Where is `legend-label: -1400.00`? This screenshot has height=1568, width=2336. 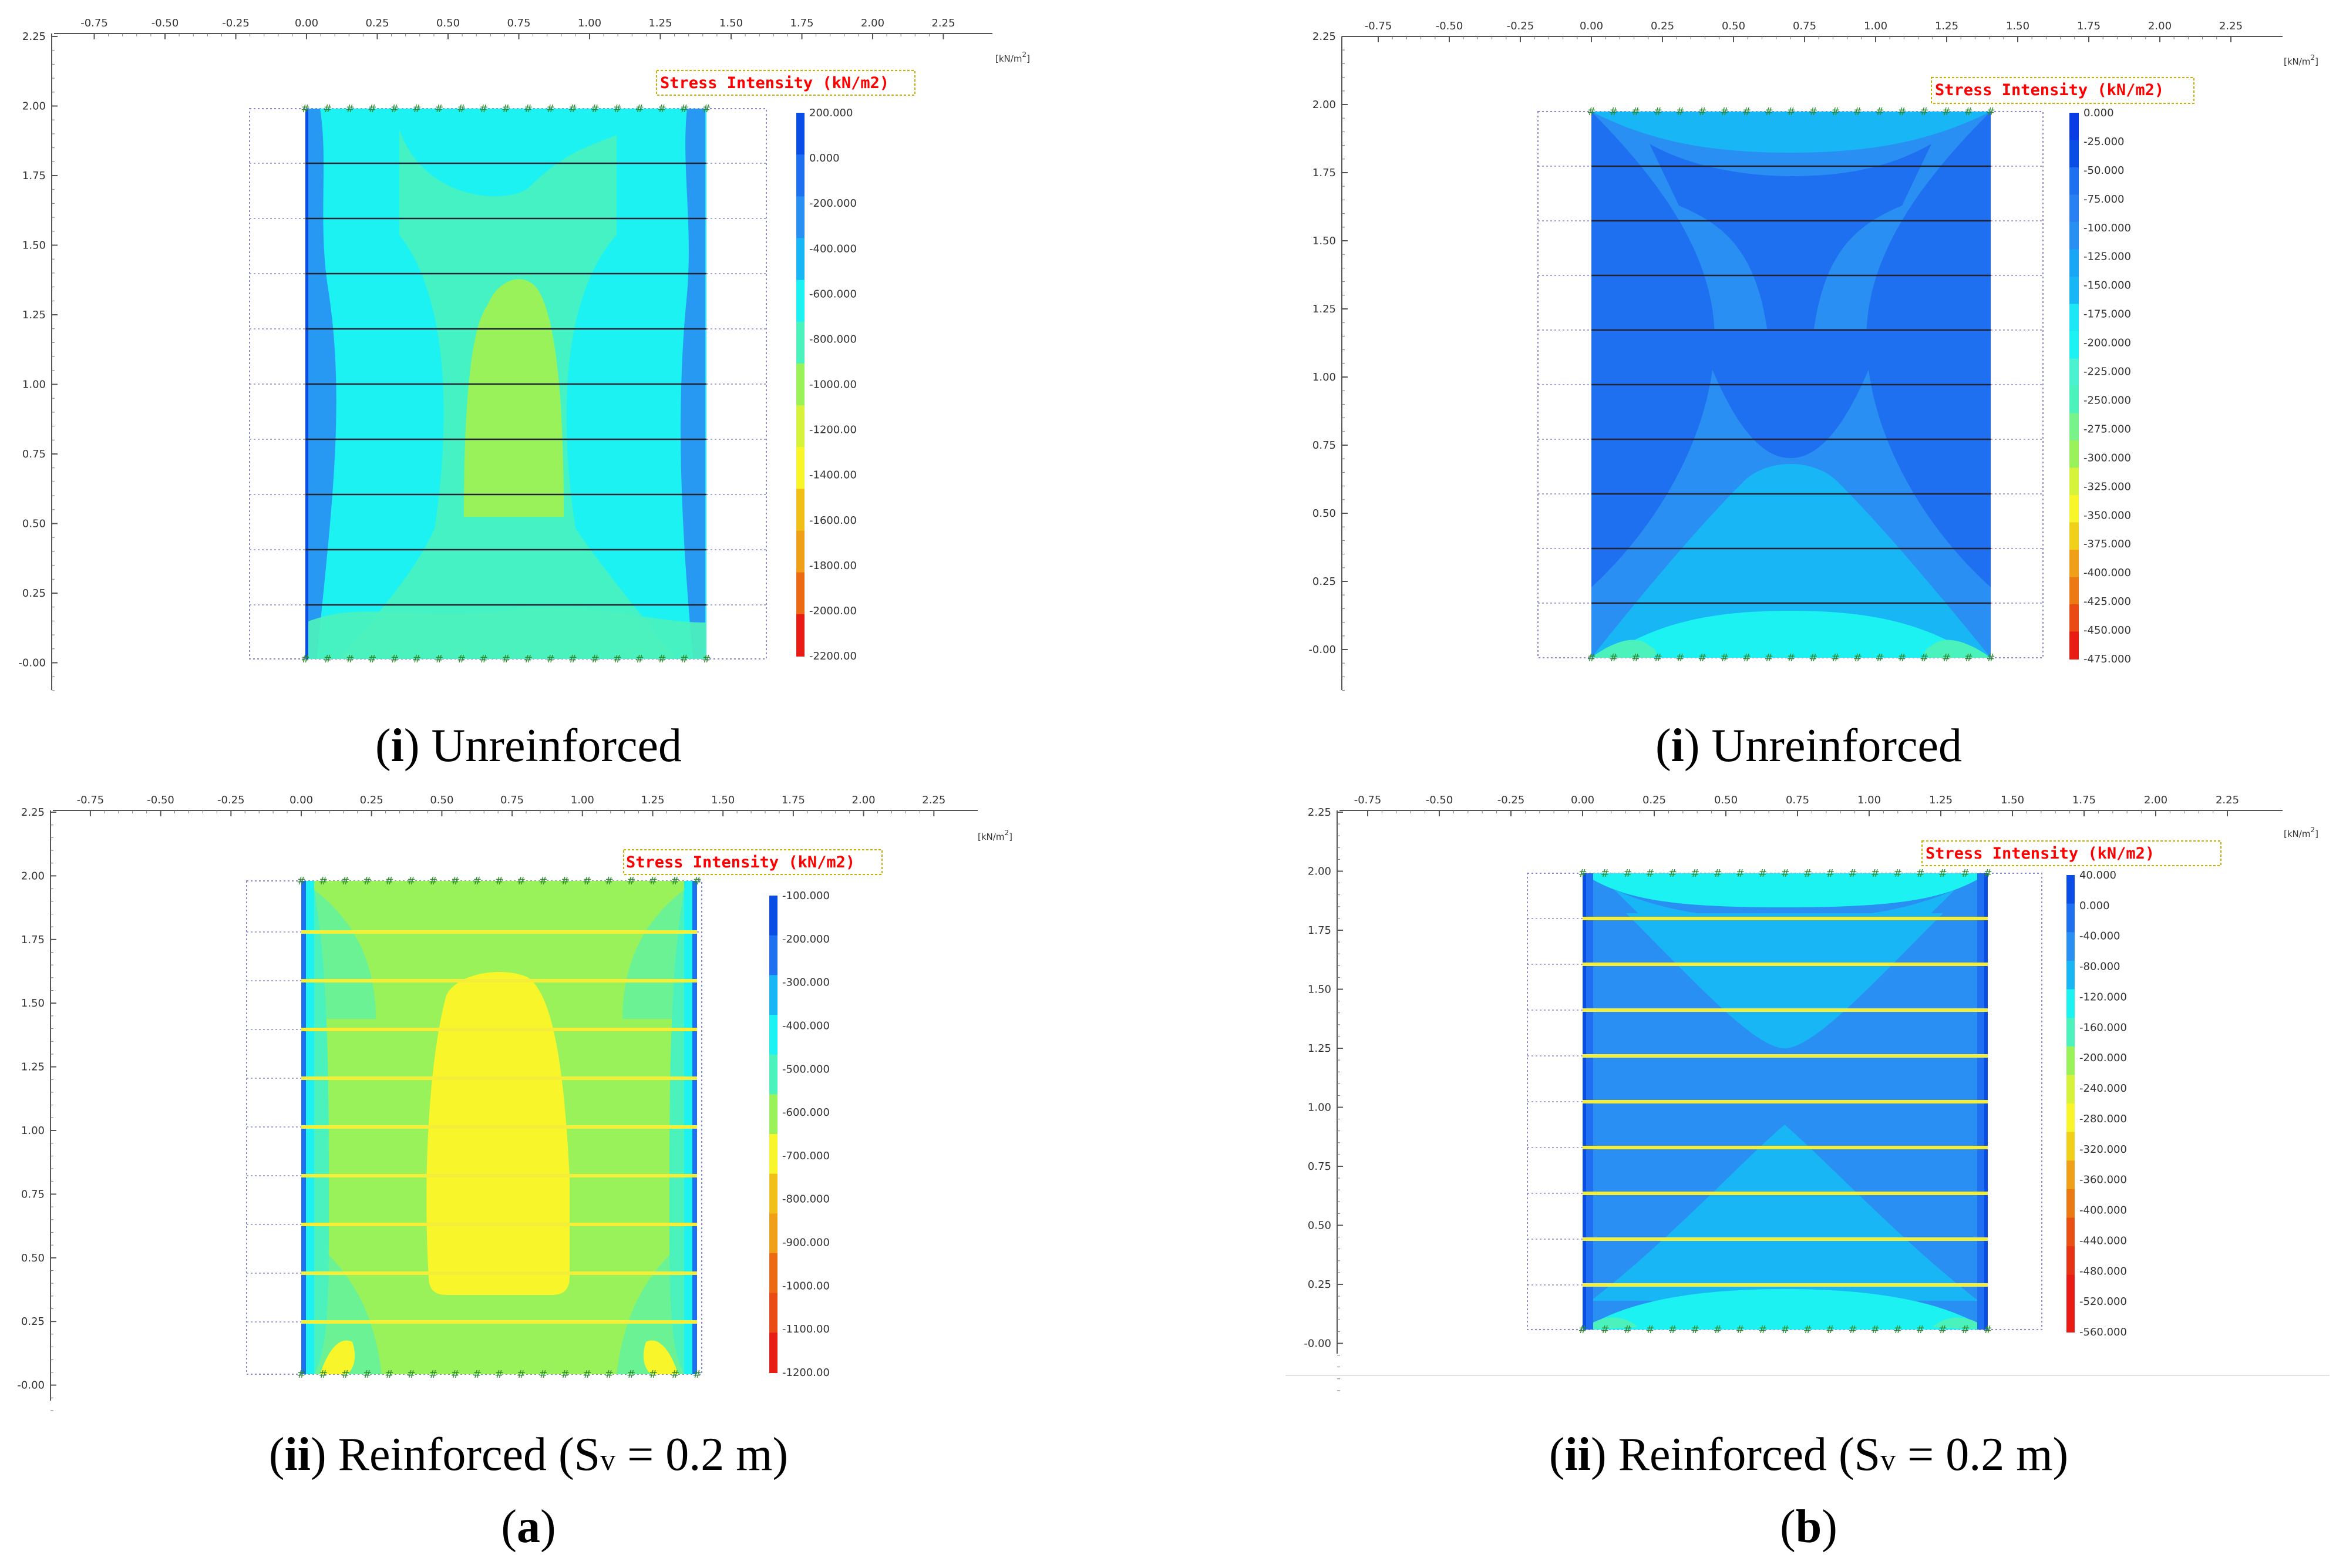 legend-label: -1400.00 is located at coordinates (833, 476).